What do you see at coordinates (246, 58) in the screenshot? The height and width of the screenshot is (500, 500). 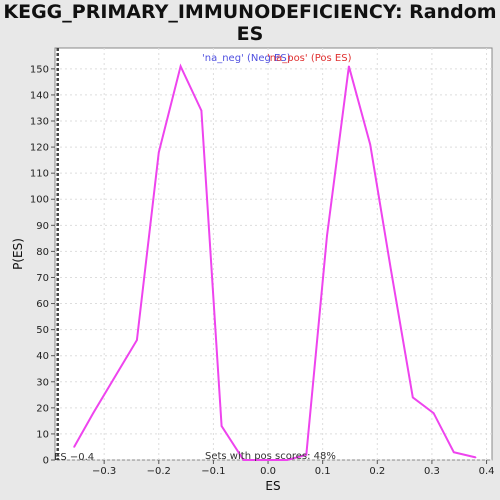 I see `legend-item-neg: 'na_neg' (Neg ES)` at bounding box center [246, 58].